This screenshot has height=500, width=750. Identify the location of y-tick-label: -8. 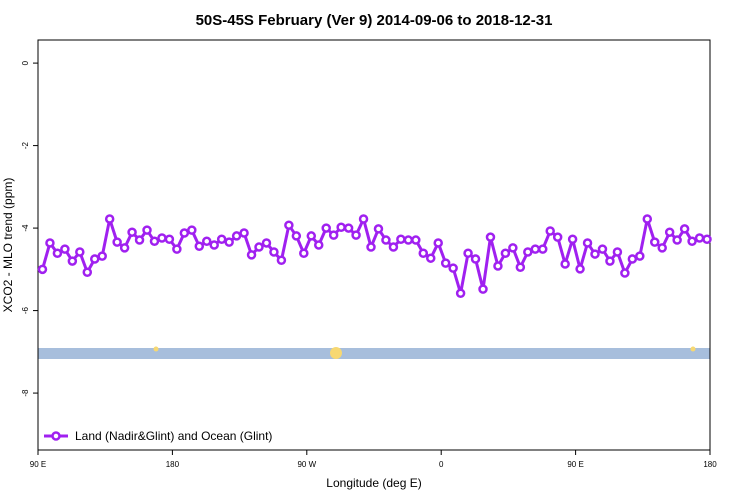
(25, 393).